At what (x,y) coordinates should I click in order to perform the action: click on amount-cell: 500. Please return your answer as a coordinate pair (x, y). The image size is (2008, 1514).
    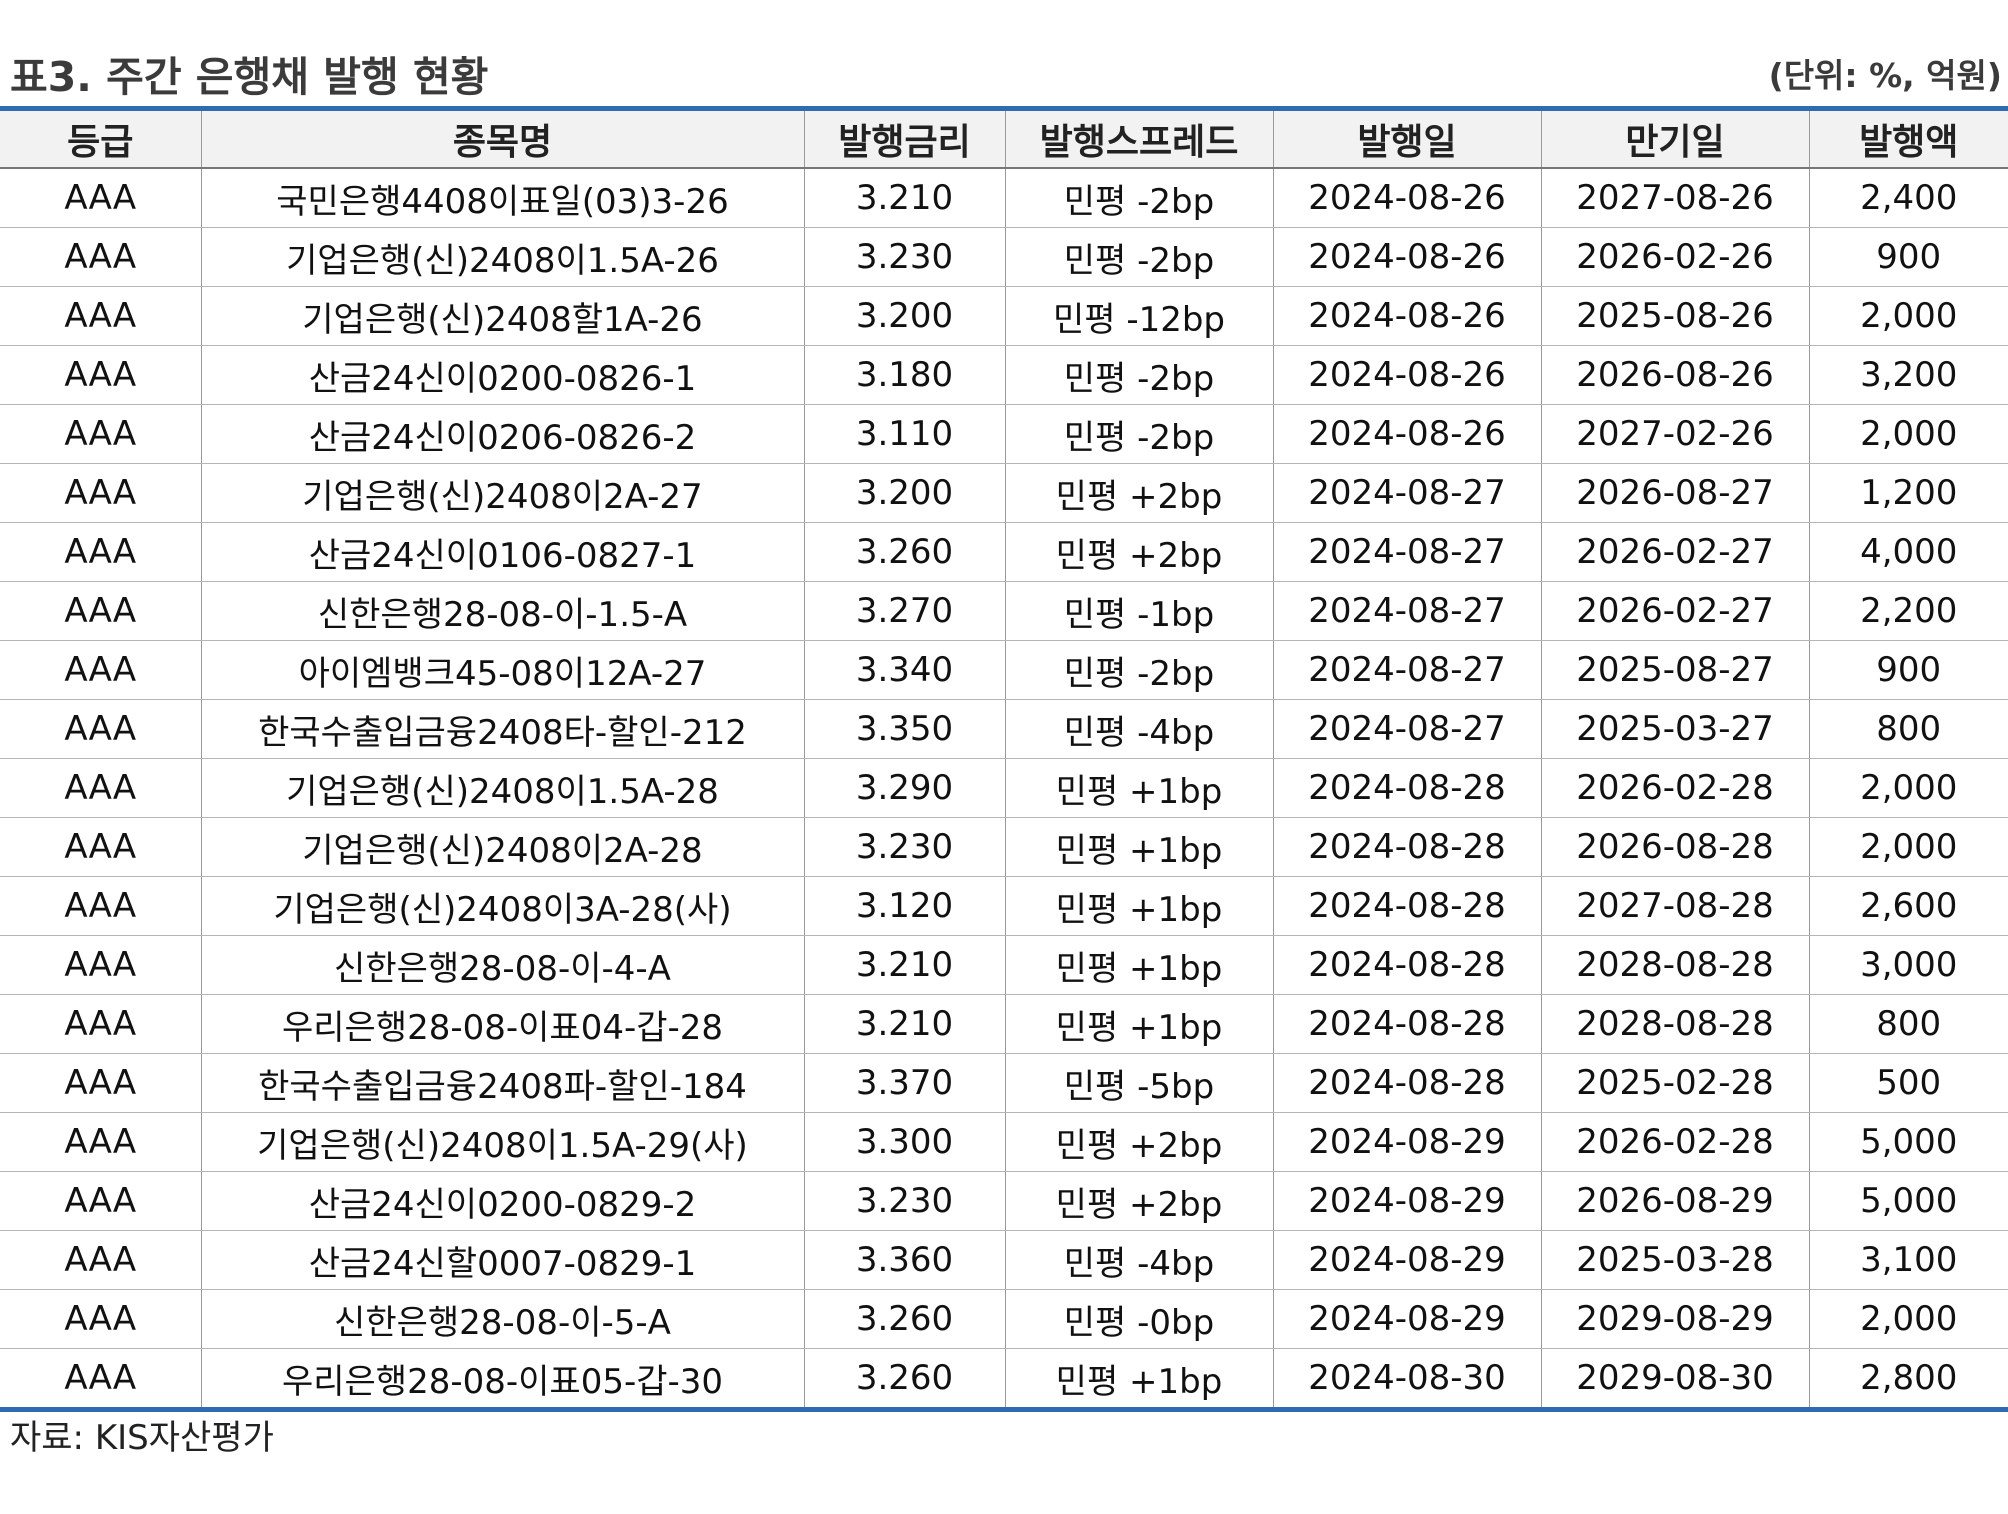
    Looking at the image, I should click on (1908, 1083).